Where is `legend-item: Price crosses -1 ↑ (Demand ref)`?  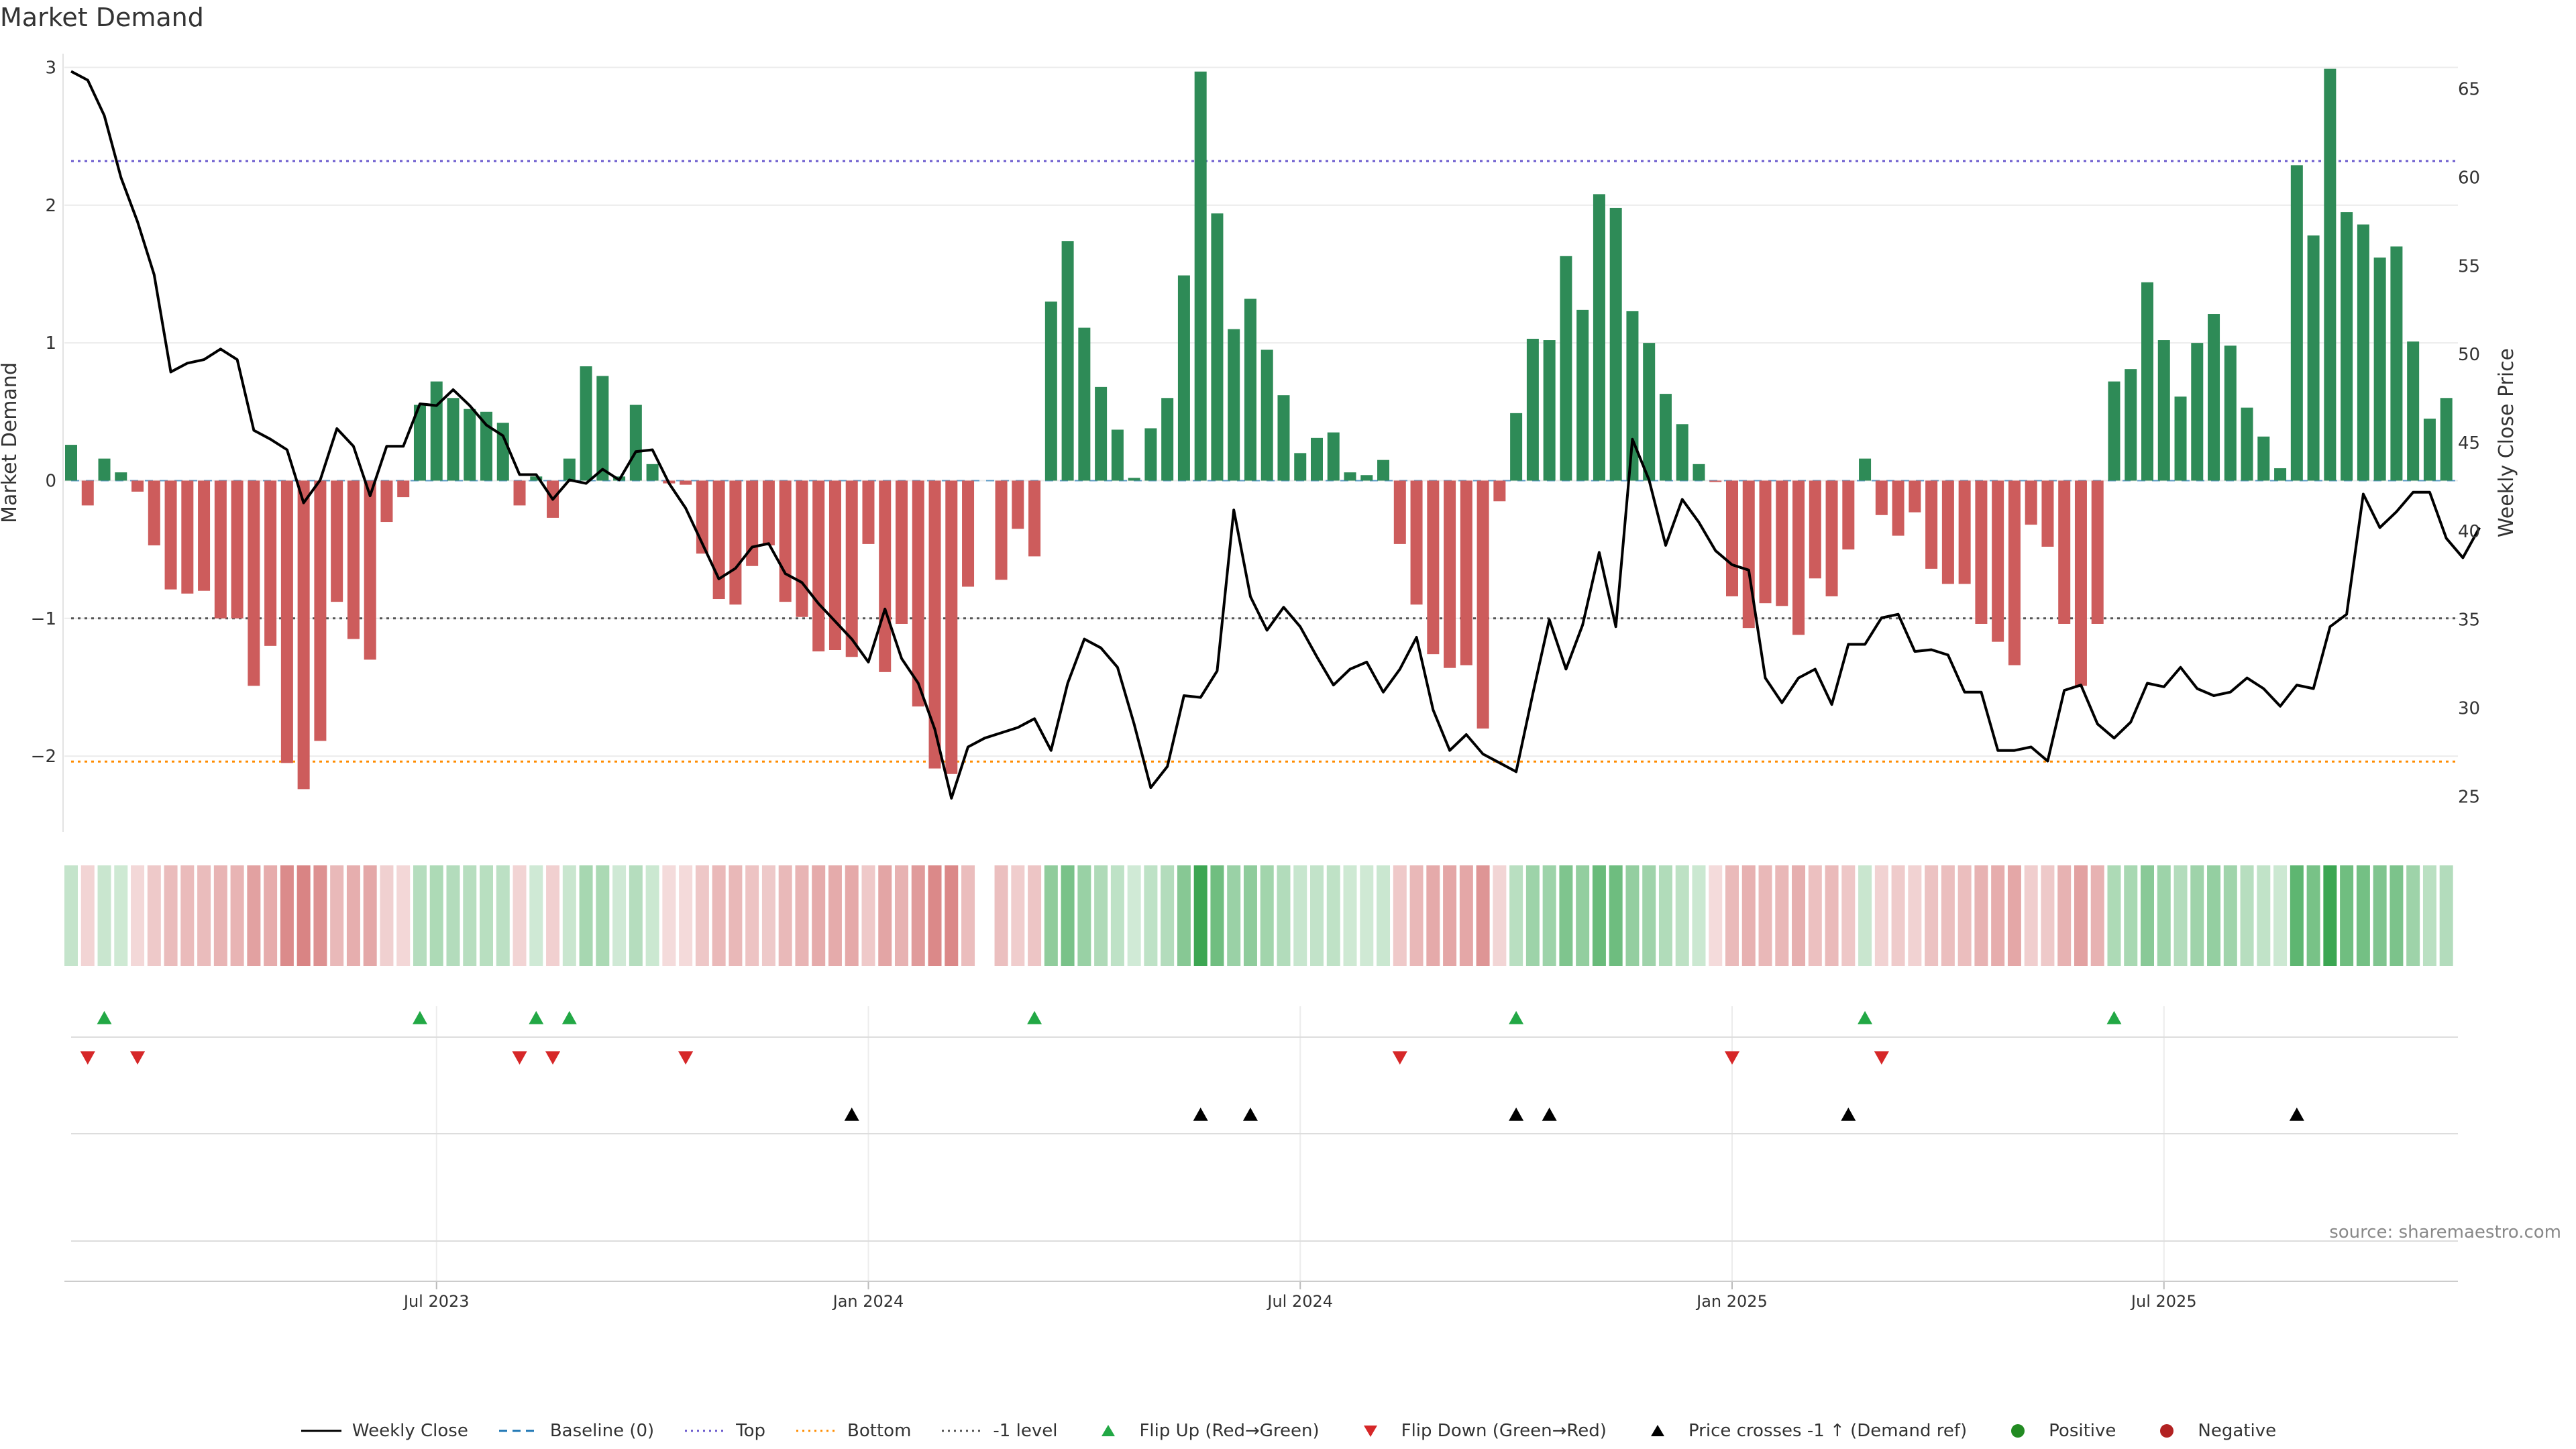 legend-item: Price crosses -1 ↑ (Demand ref) is located at coordinates (1801, 1431).